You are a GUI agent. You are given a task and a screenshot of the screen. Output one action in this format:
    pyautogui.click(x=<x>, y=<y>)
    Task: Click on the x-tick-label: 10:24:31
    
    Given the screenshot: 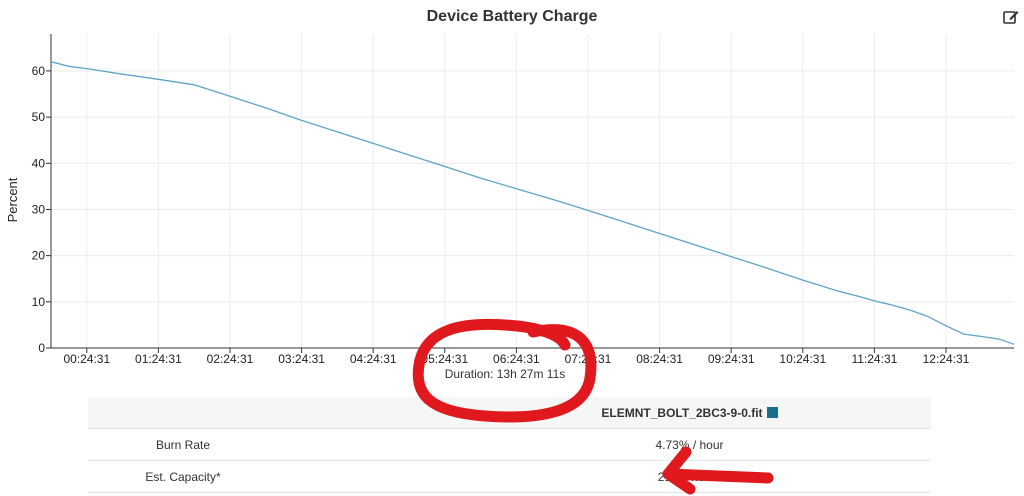 What is the action you would take?
    pyautogui.click(x=802, y=359)
    